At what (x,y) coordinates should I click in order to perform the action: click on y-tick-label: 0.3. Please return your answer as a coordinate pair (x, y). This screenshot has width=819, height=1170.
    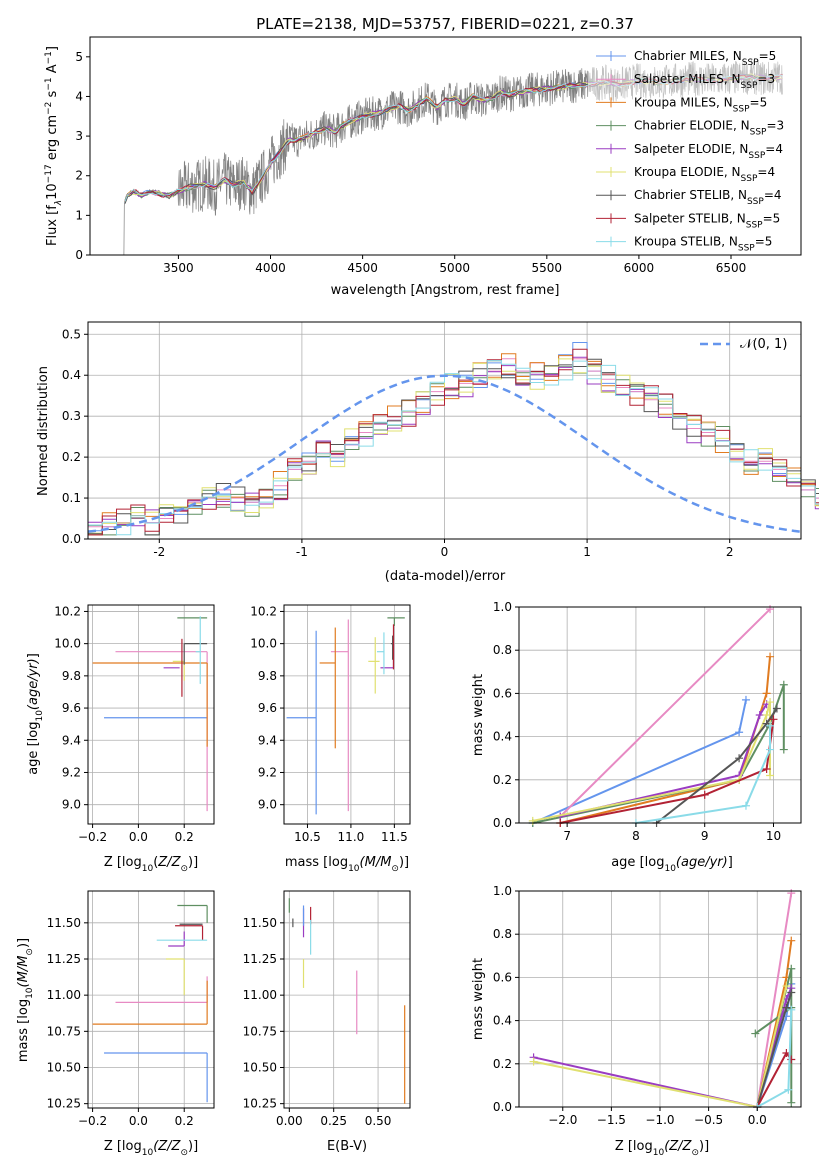
    Looking at the image, I should click on (71, 416).